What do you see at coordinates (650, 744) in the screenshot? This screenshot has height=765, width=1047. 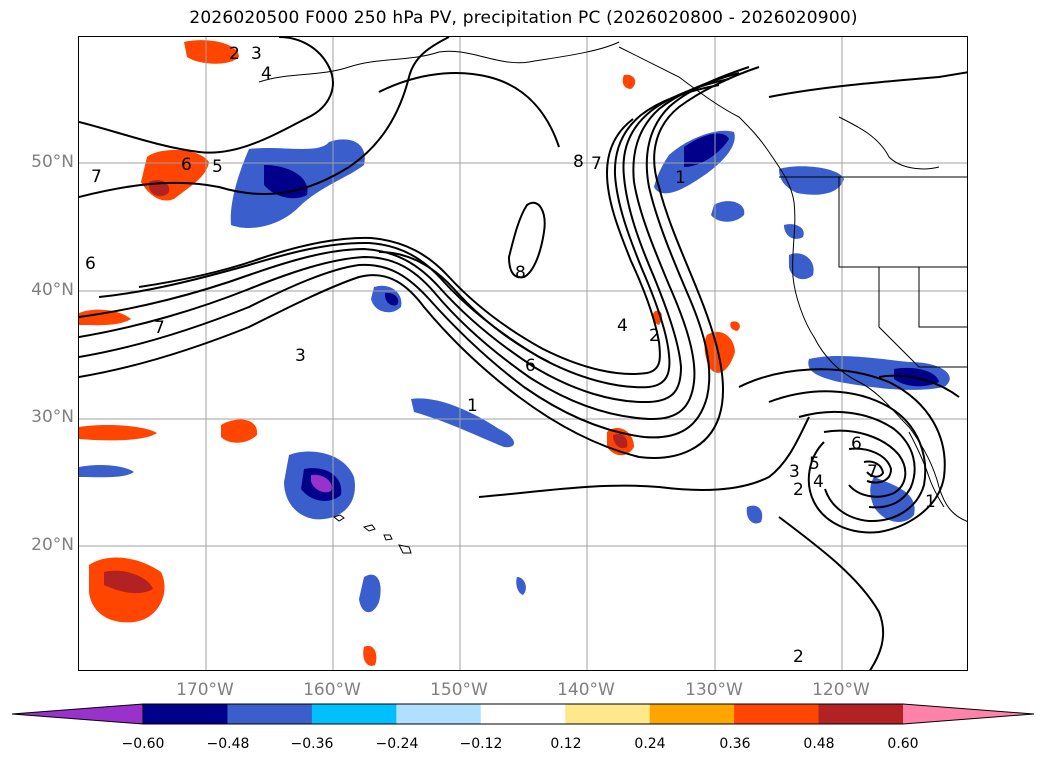 I see `colorbar-tick-label: 0.24` at bounding box center [650, 744].